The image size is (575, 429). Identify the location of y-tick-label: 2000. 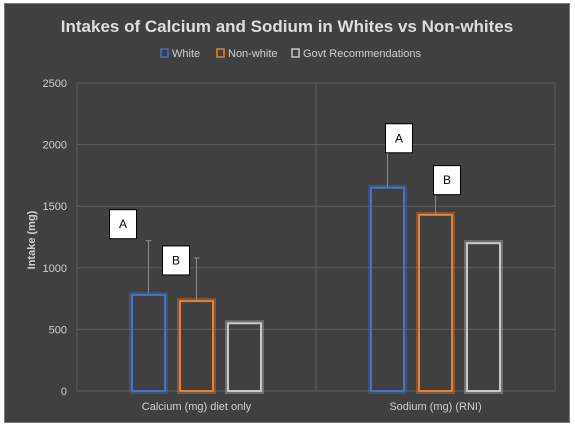
(55, 146).